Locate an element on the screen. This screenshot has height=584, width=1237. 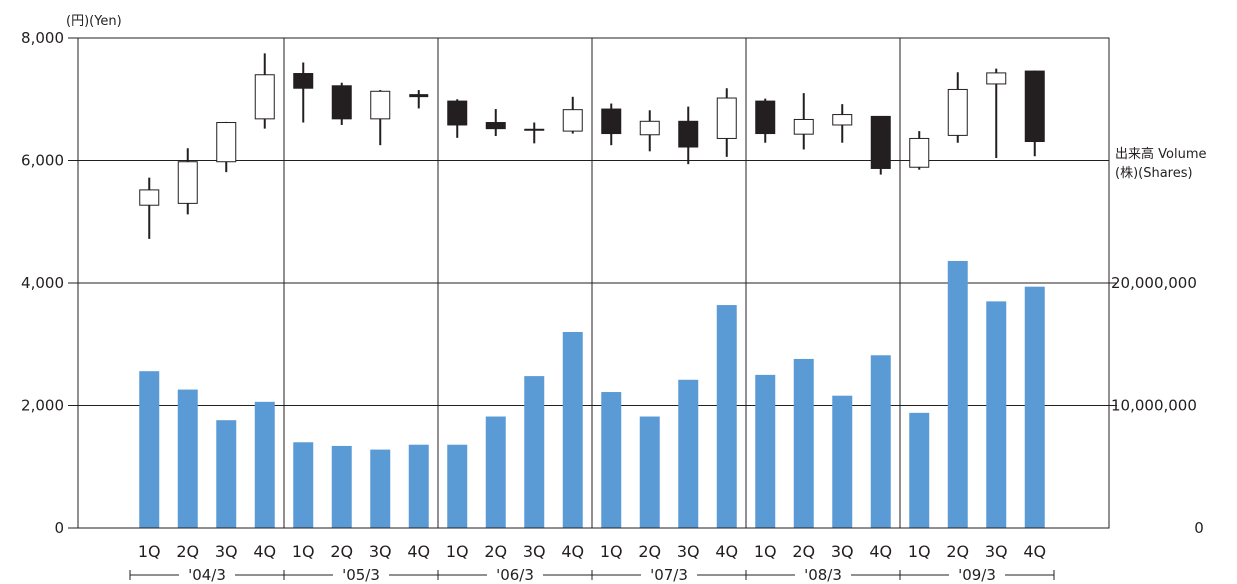
right-axis-ticks: 0 10,000,000 20,000,000 is located at coordinates (1157, 405).